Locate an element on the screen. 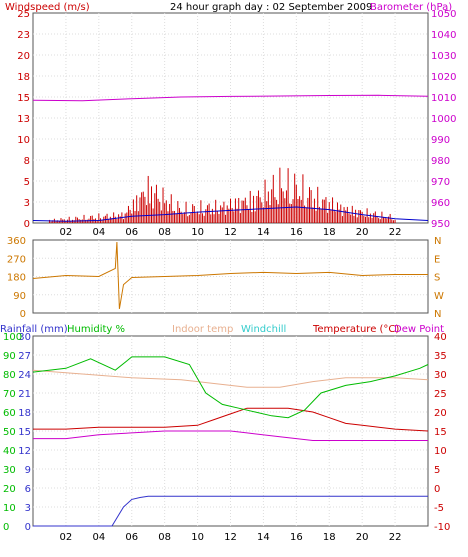 The height and width of the screenshot is (557, 468). rainfall-tick: 6 is located at coordinates (28, 489).